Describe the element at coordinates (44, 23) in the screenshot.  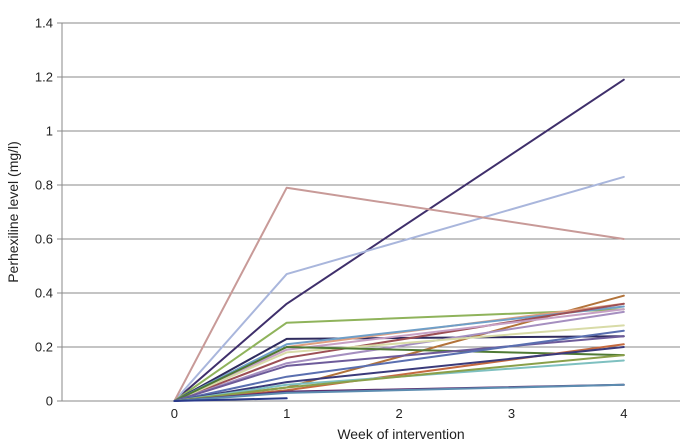
I see `y-tick-label: 1.4` at that location.